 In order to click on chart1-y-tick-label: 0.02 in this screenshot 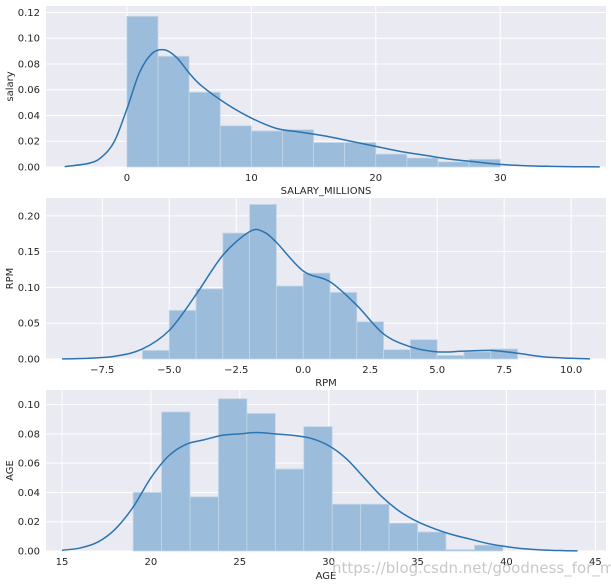, I will do `click(29, 142)`.